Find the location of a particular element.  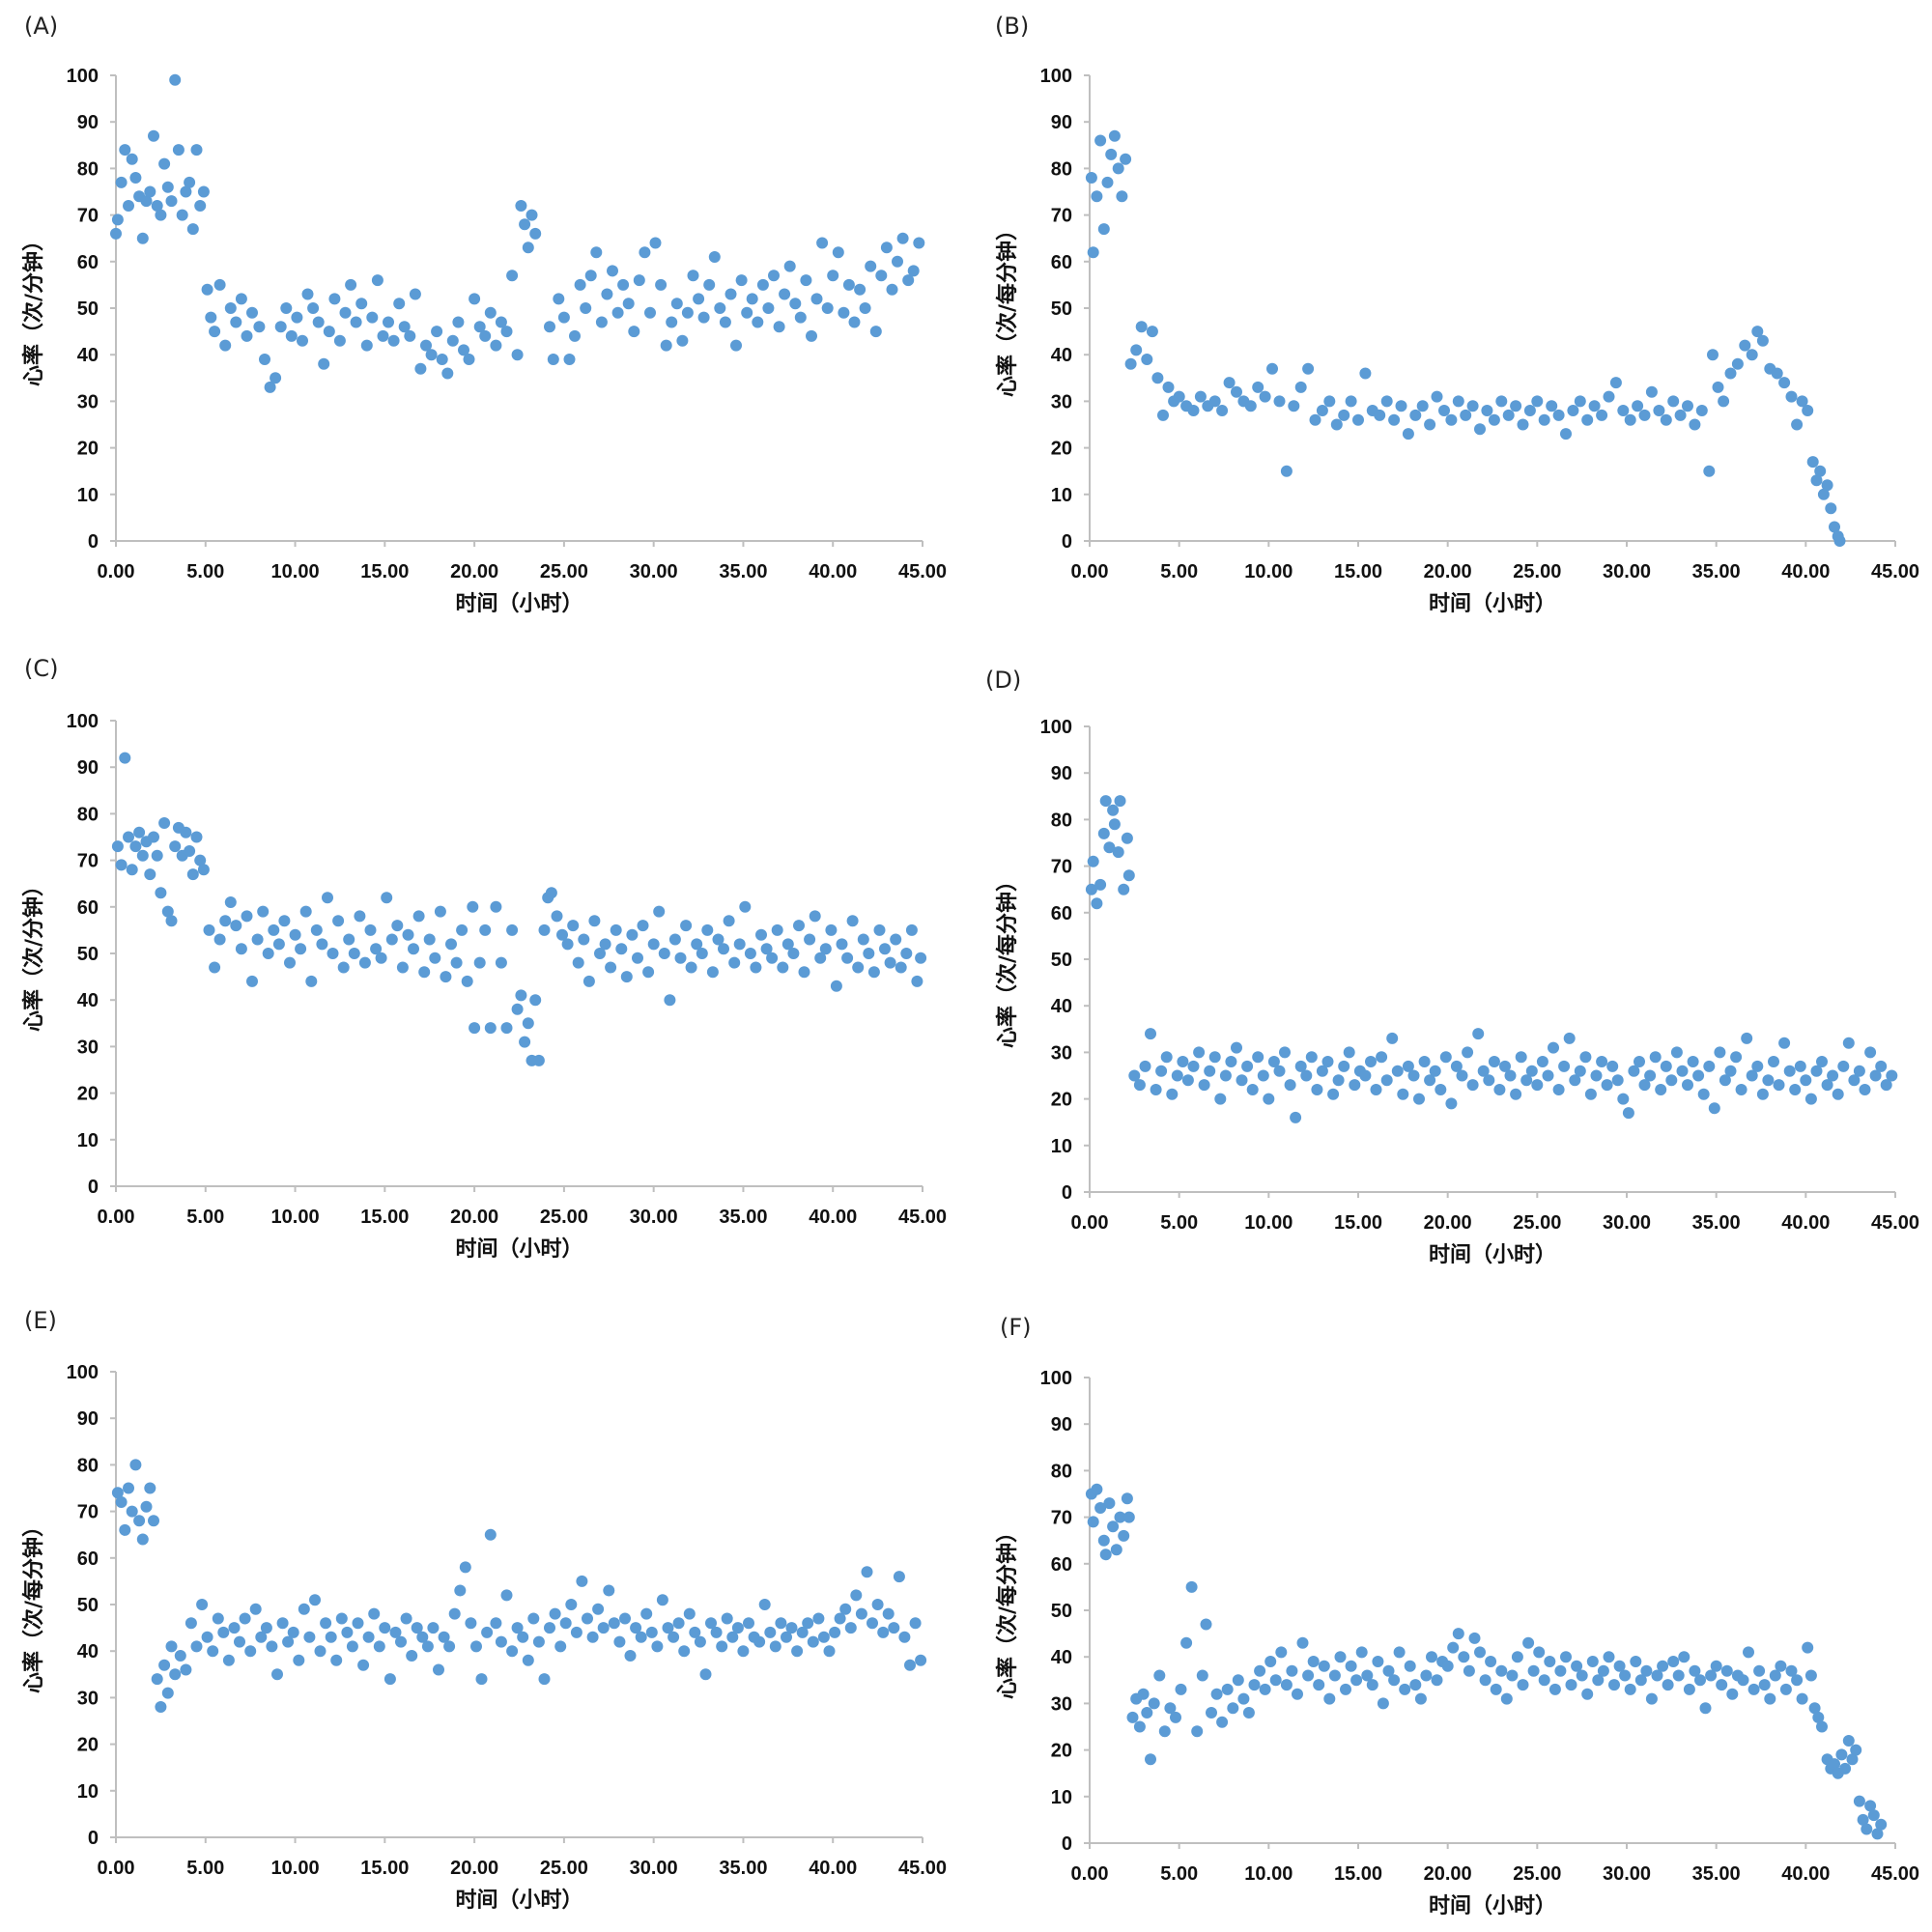

x-tick-label: 0.00 is located at coordinates (116, 1217).